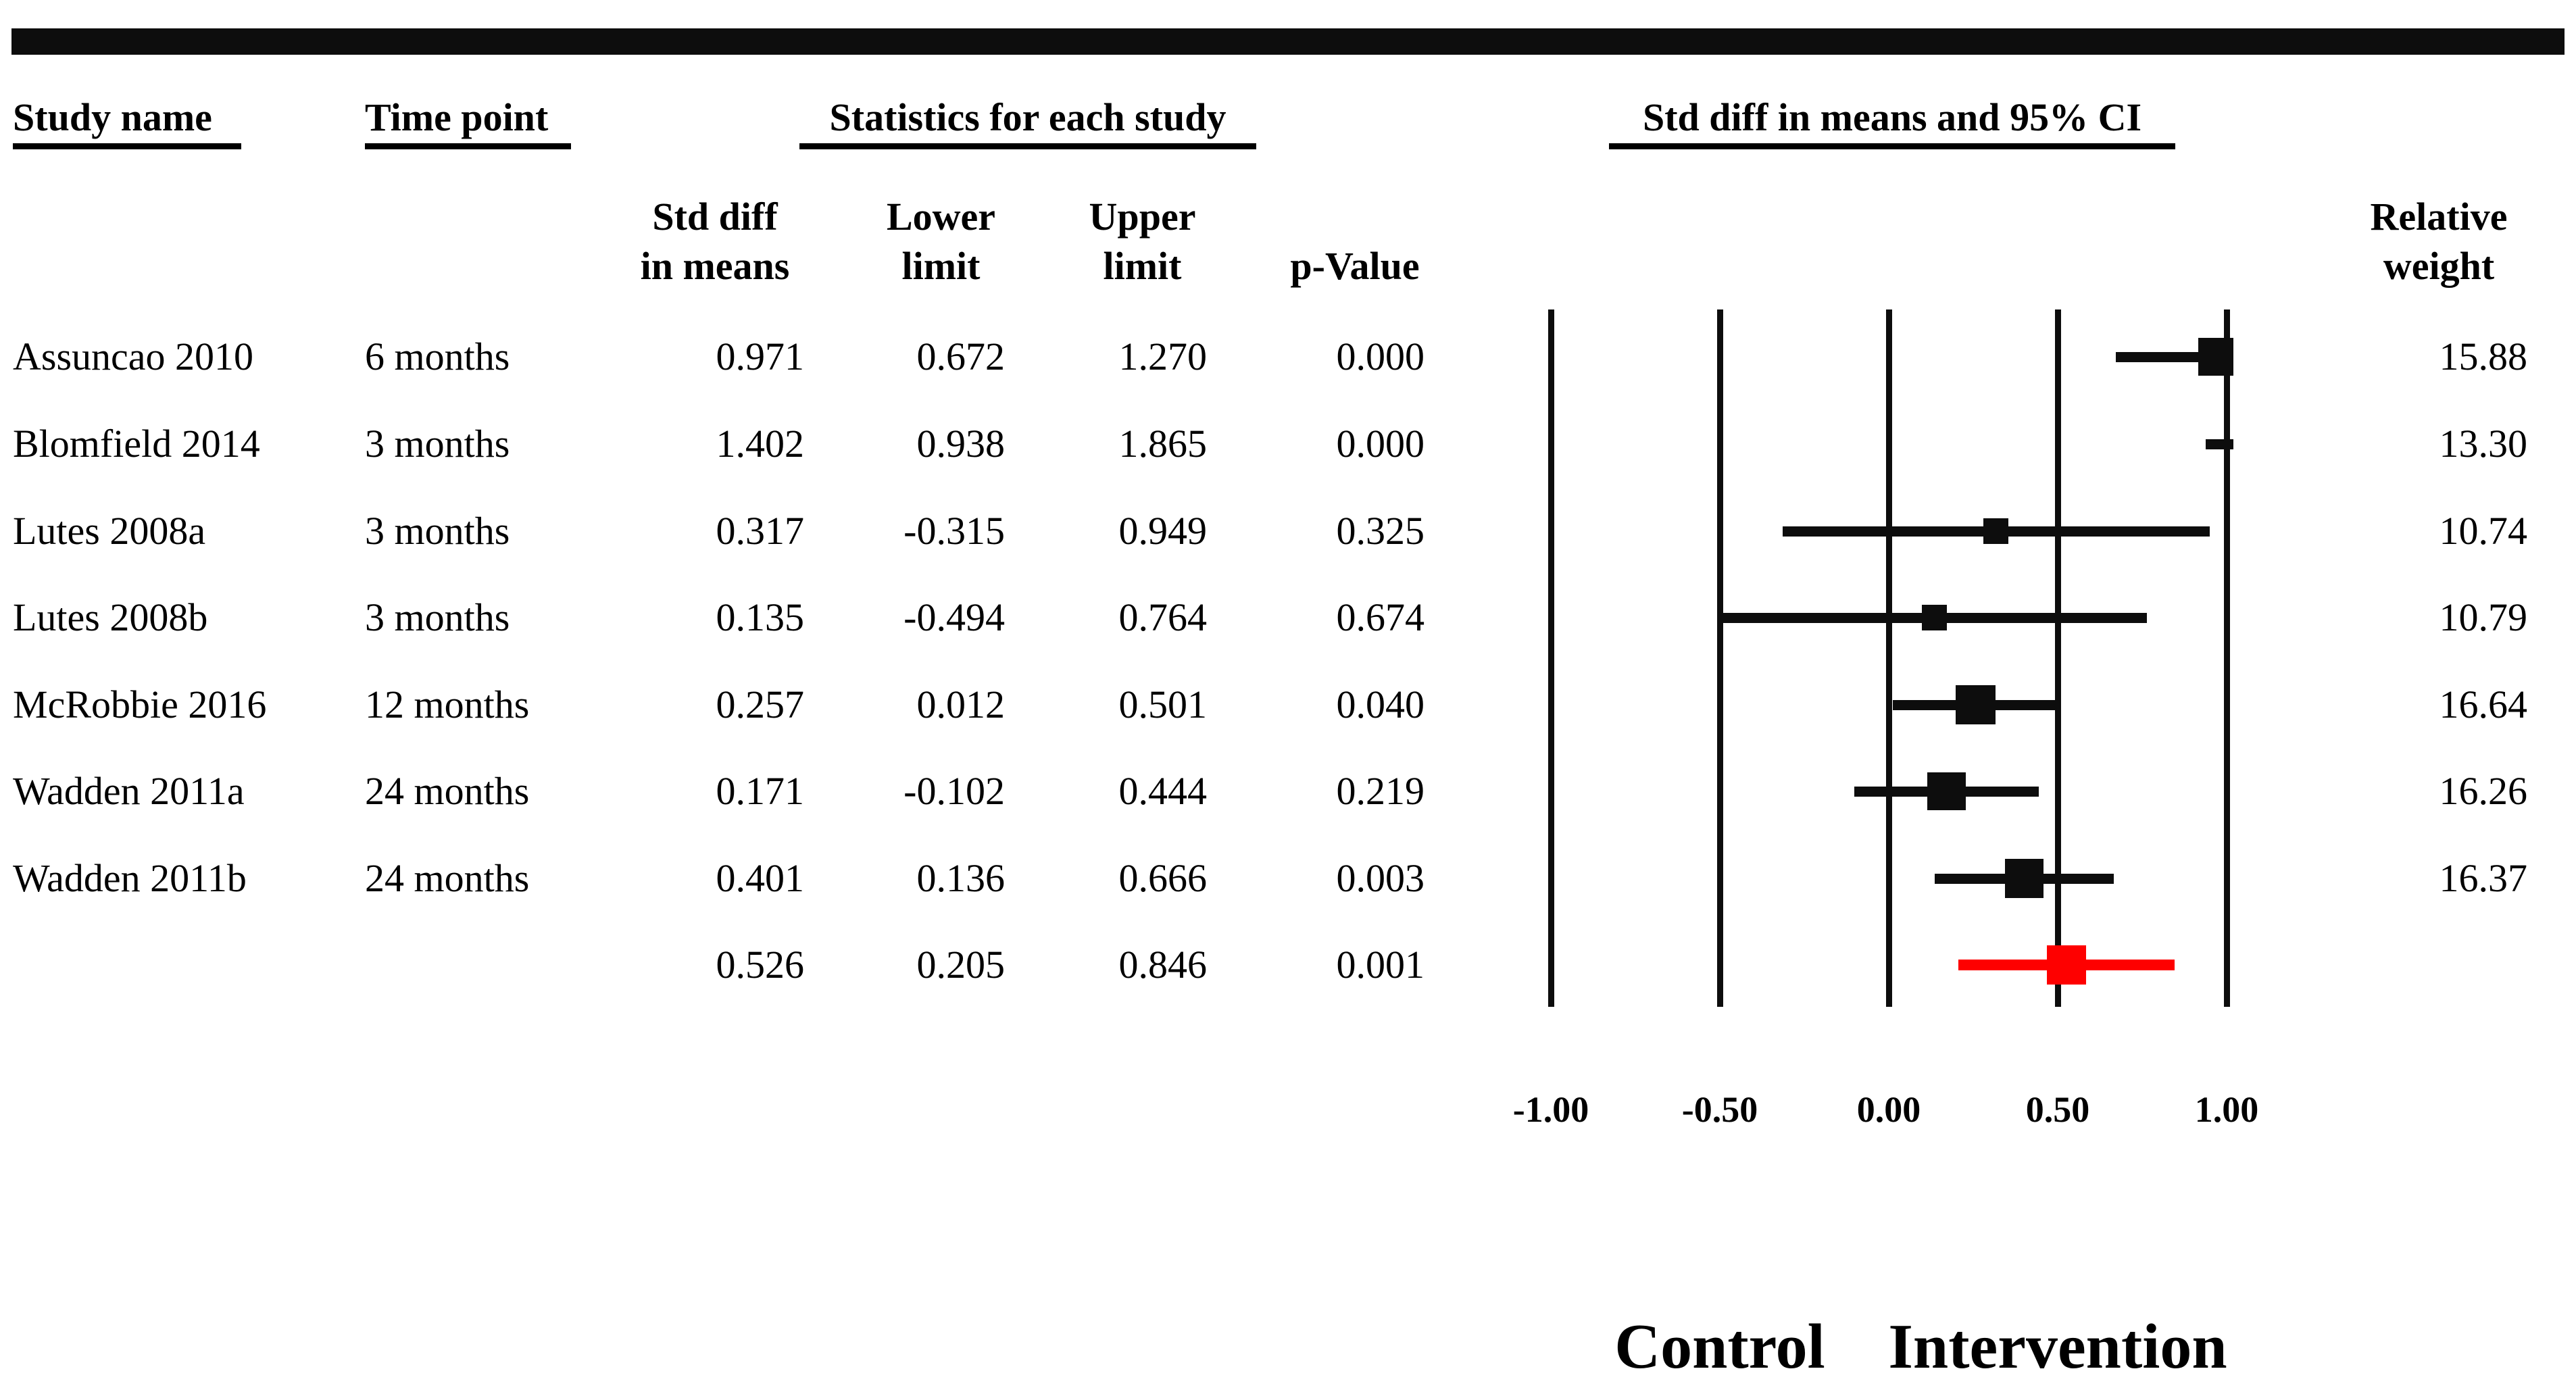 The width and height of the screenshot is (2576, 1392). I want to click on upper-limit-cell: 1.270, so click(1163, 356).